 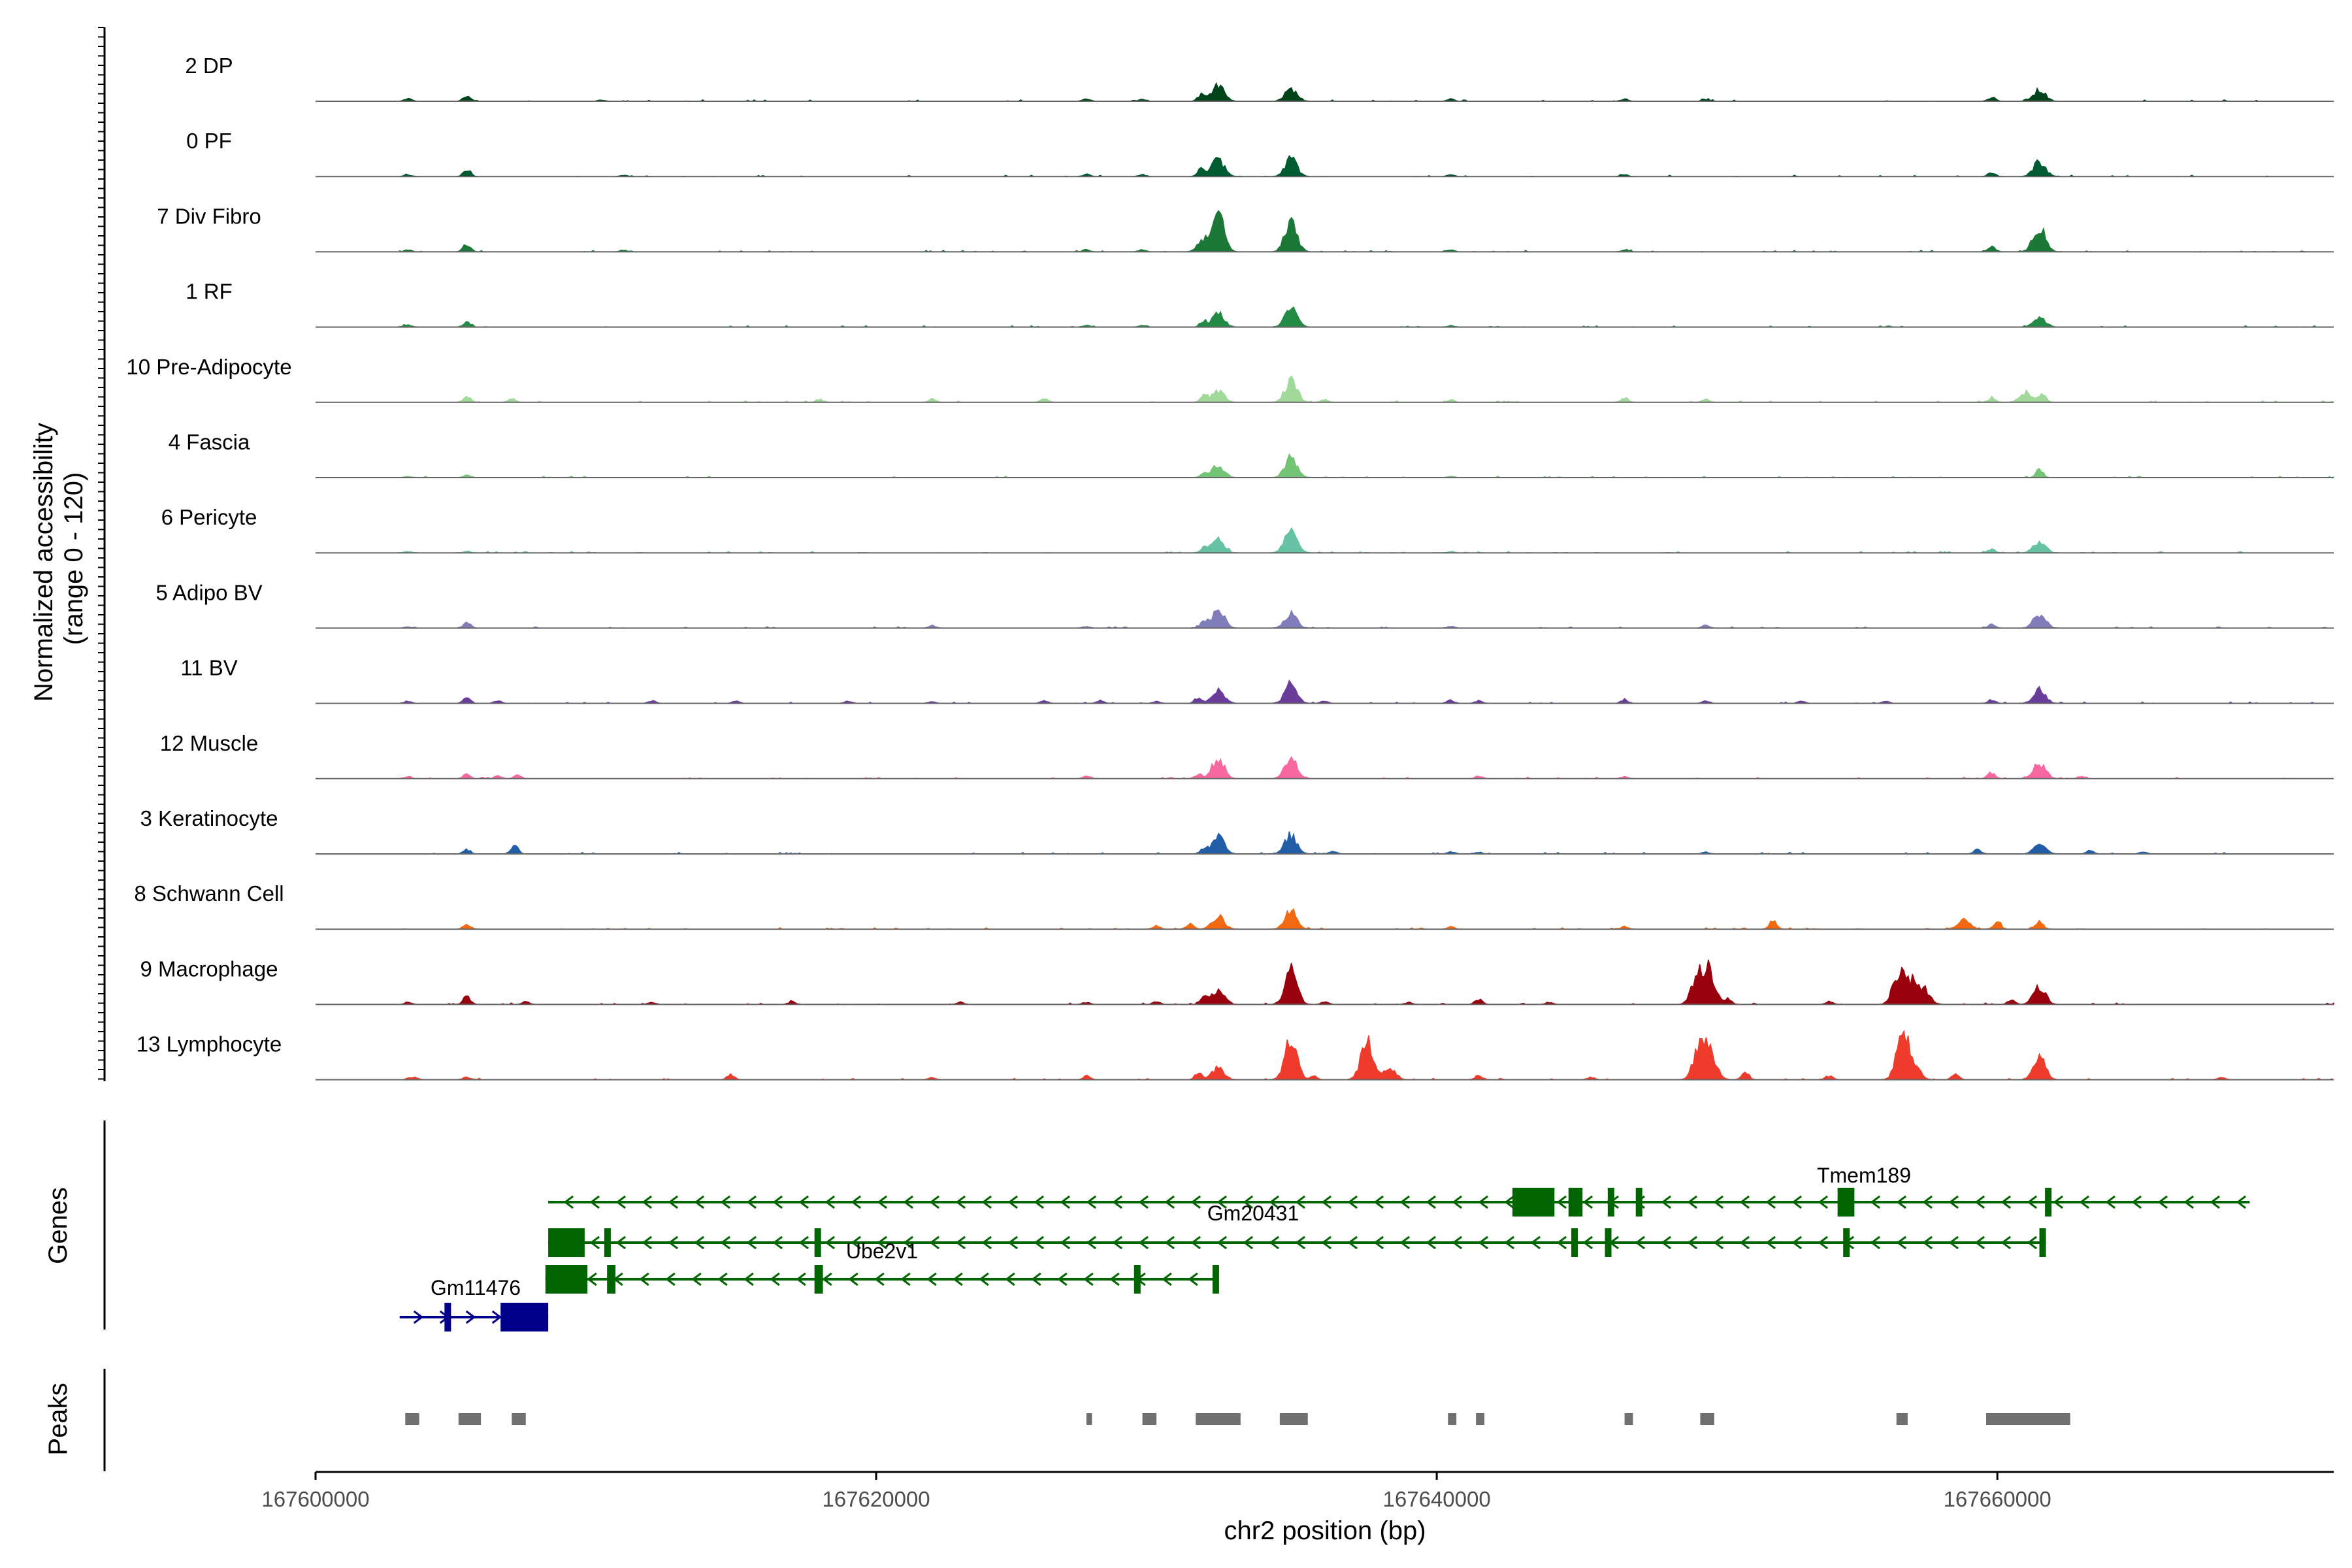 I want to click on track-label: 0 PF, so click(x=209, y=141).